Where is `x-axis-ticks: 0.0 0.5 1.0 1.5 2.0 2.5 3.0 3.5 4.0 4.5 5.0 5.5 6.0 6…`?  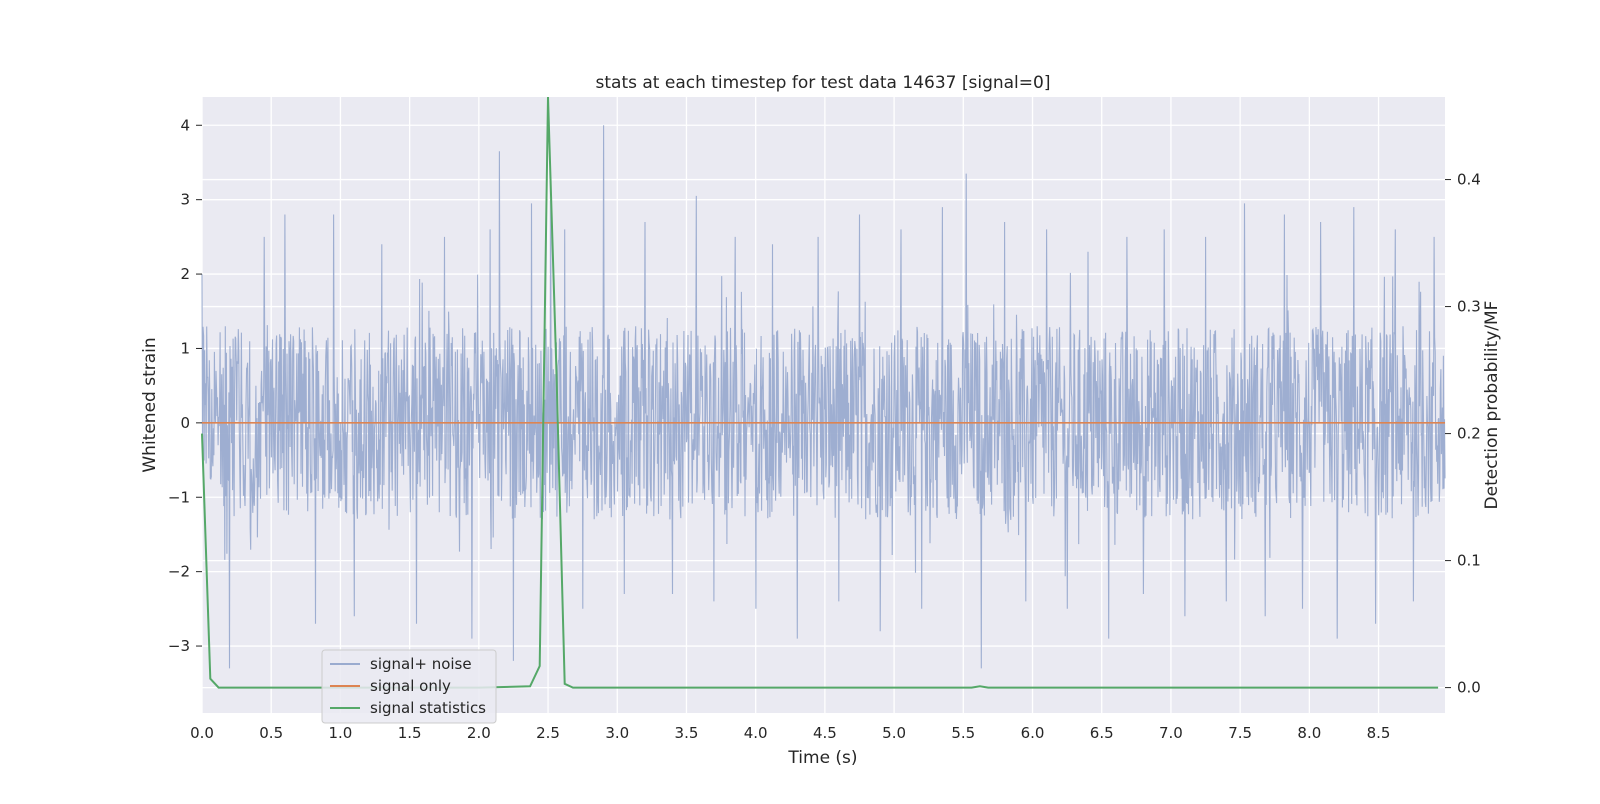 x-axis-ticks: 0.0 0.5 1.0 1.5 2.0 2.5 3.0 3.5 4.0 4.5 5.0 5.5 6.0 6… is located at coordinates (790, 733).